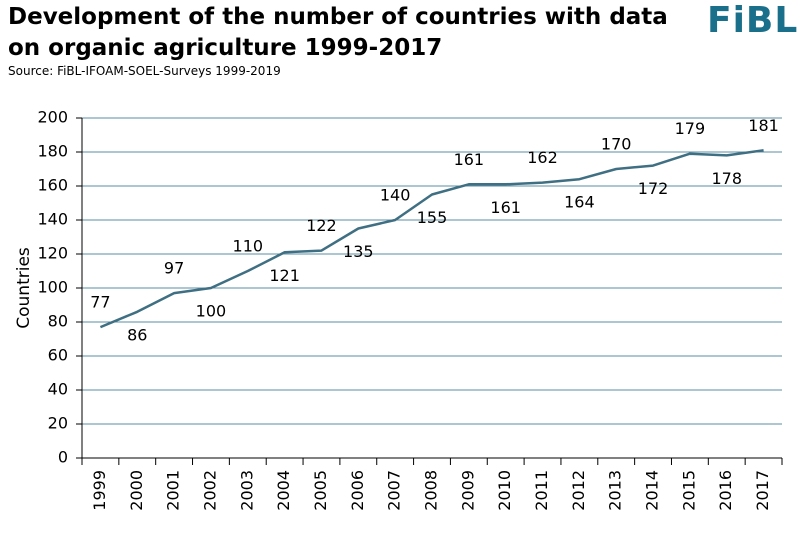  What do you see at coordinates (690, 128) in the screenshot?
I see `data-label: 179` at bounding box center [690, 128].